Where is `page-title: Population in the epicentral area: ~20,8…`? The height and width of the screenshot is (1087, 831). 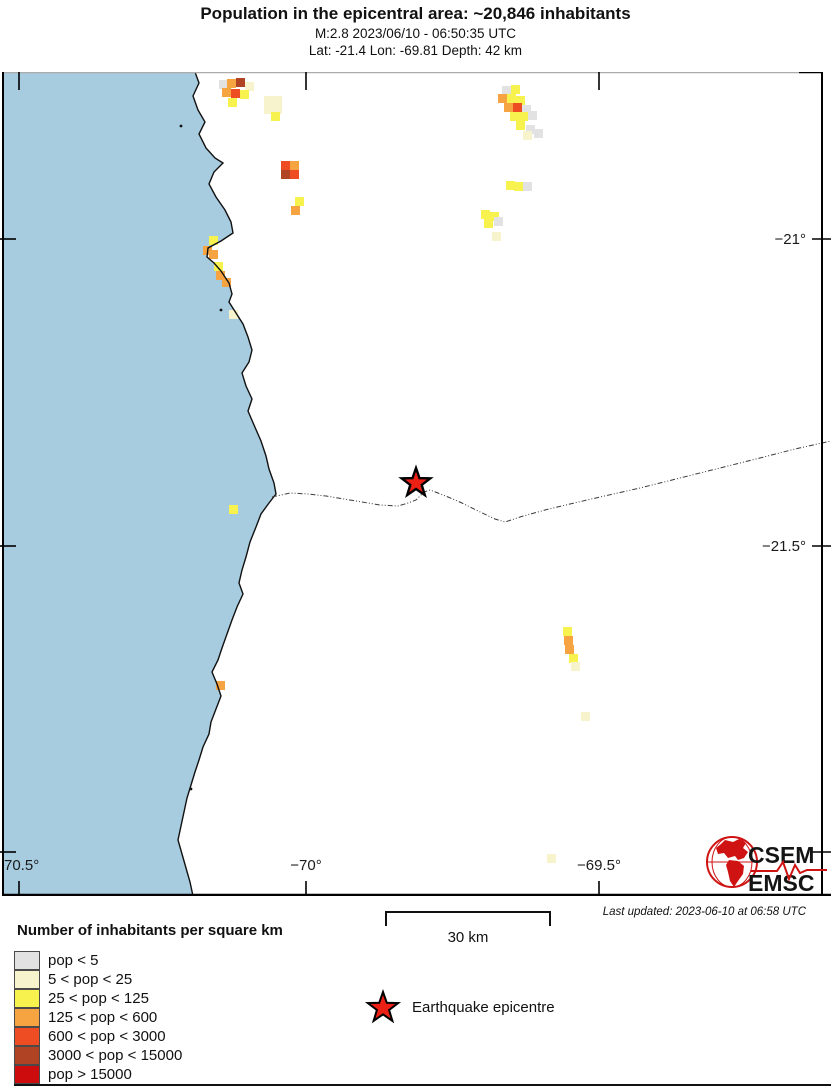
page-title: Population in the epicentral area: ~20,8… is located at coordinates (415, 13).